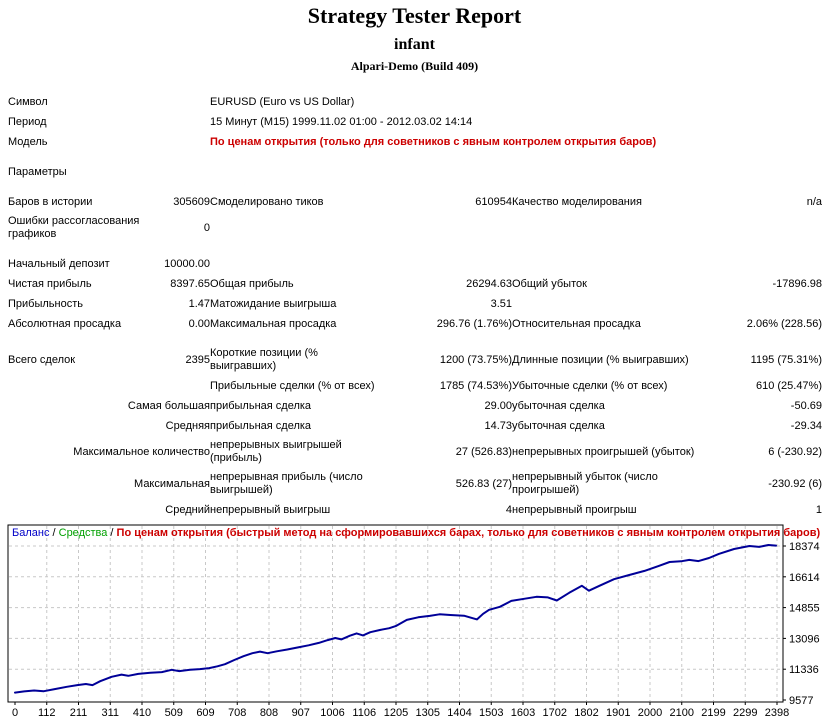  Describe the element at coordinates (42, 359) in the screenshot. I see `stat-label: Всего сделок` at that location.